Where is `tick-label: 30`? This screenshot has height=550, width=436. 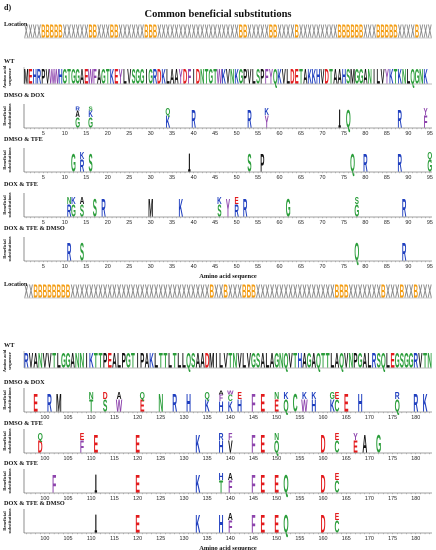
tick-label: 30 is located at coordinates (151, 223).